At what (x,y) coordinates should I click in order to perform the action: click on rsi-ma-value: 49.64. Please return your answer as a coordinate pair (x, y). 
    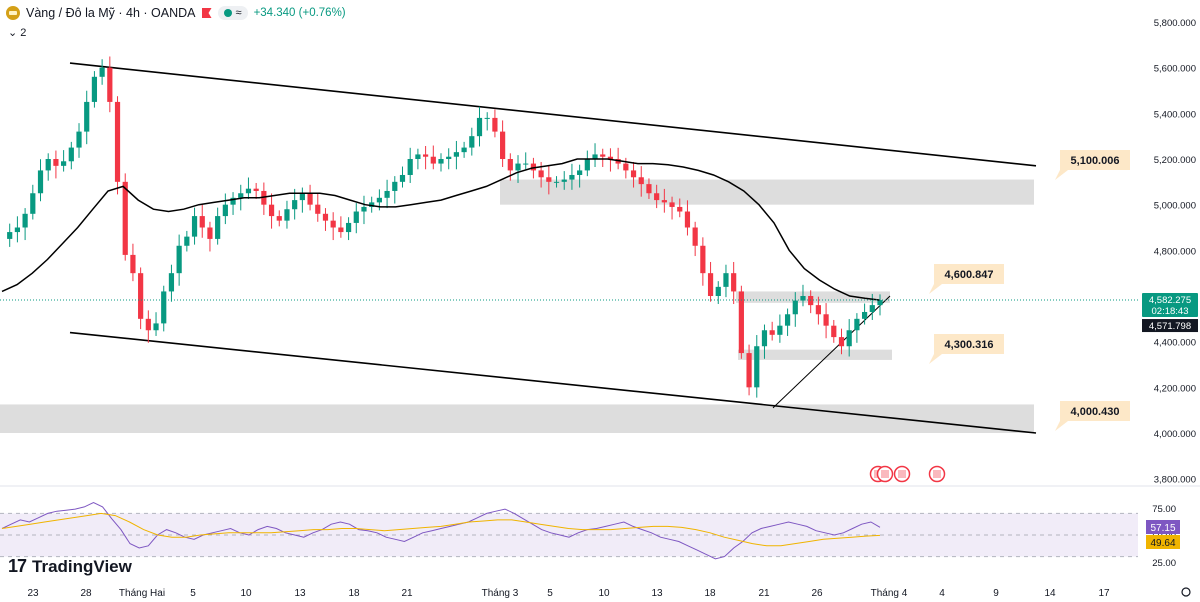
    Looking at the image, I should click on (1162, 543).